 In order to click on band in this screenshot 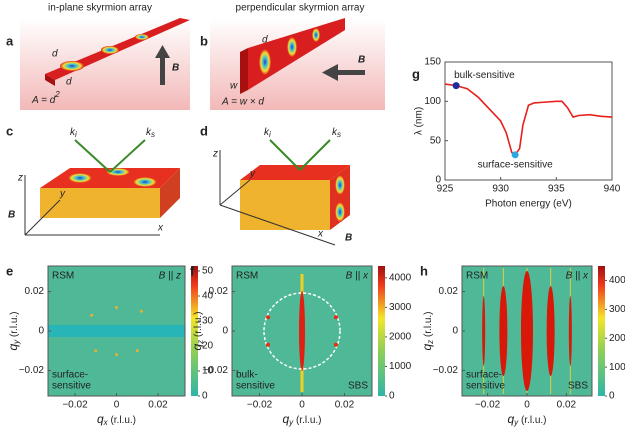, I will do `click(116, 331)`.